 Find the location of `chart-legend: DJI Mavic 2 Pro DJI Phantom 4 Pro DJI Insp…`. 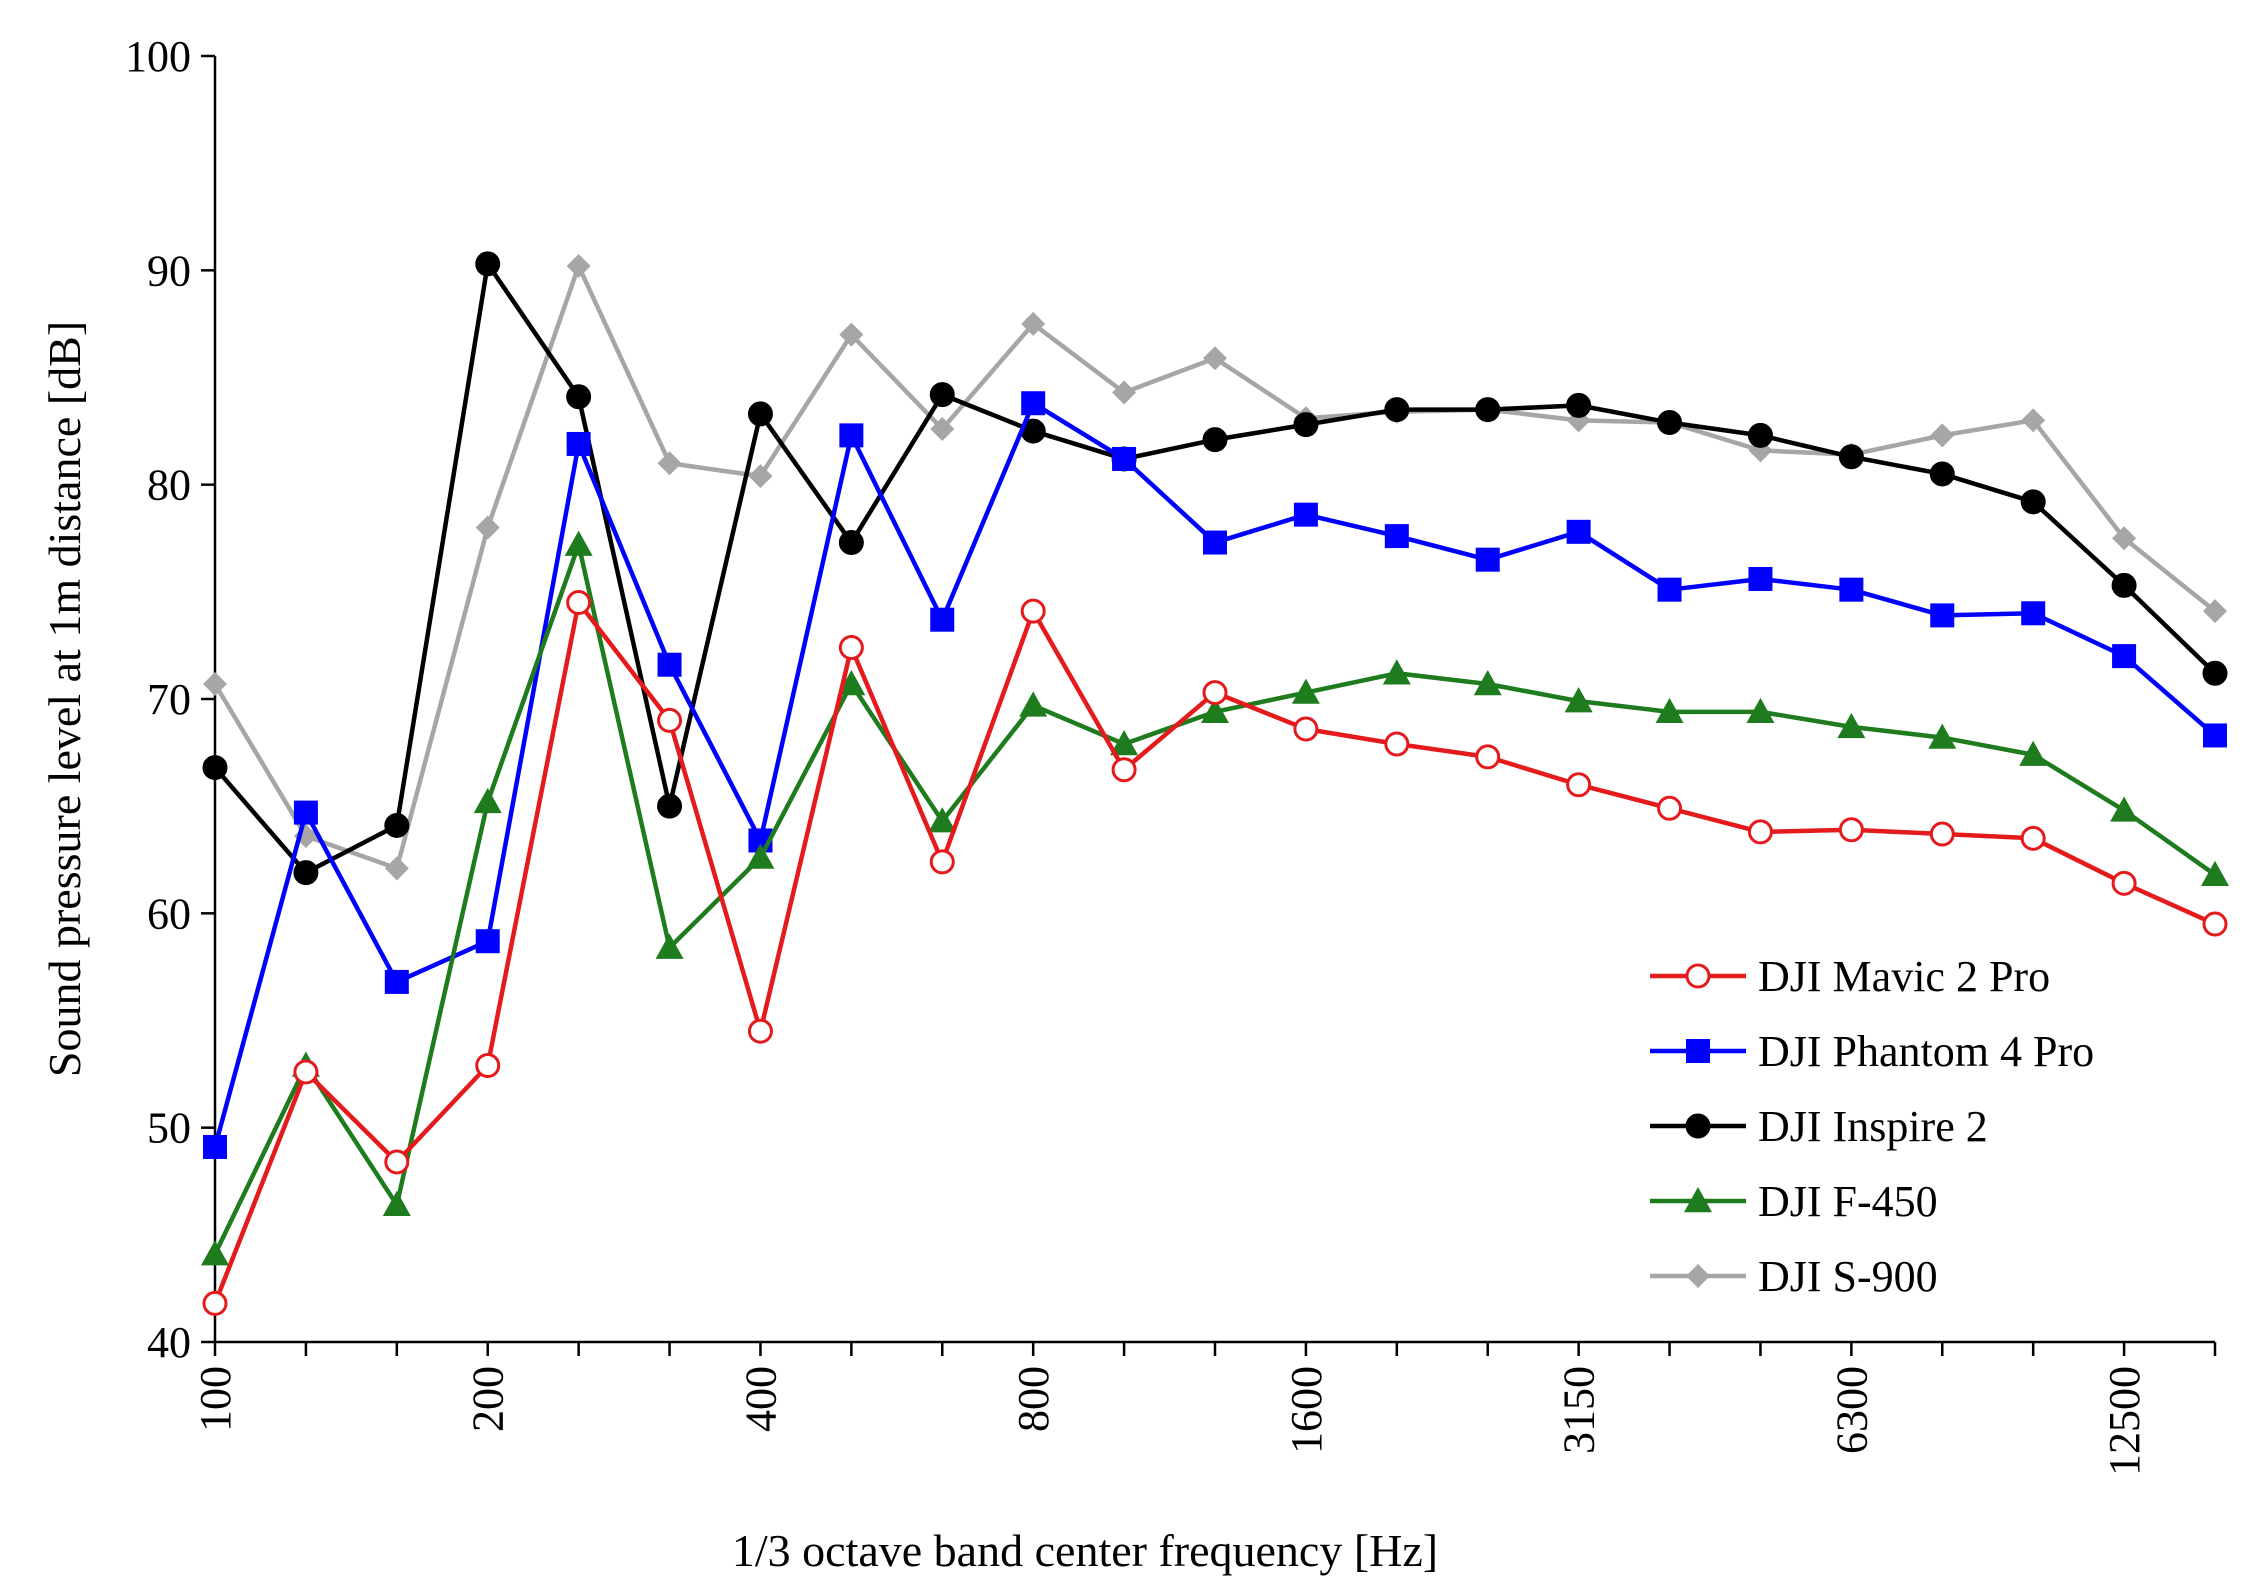

chart-legend: DJI Mavic 2 Pro DJI Phantom 4 Pro DJI Insp… is located at coordinates (1872, 1126).